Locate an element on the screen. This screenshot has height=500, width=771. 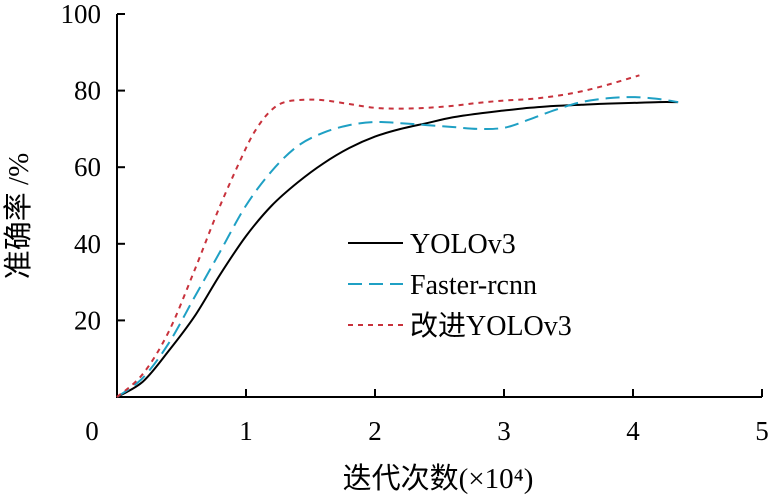
x-tick-label: 0 is located at coordinates (92, 431).